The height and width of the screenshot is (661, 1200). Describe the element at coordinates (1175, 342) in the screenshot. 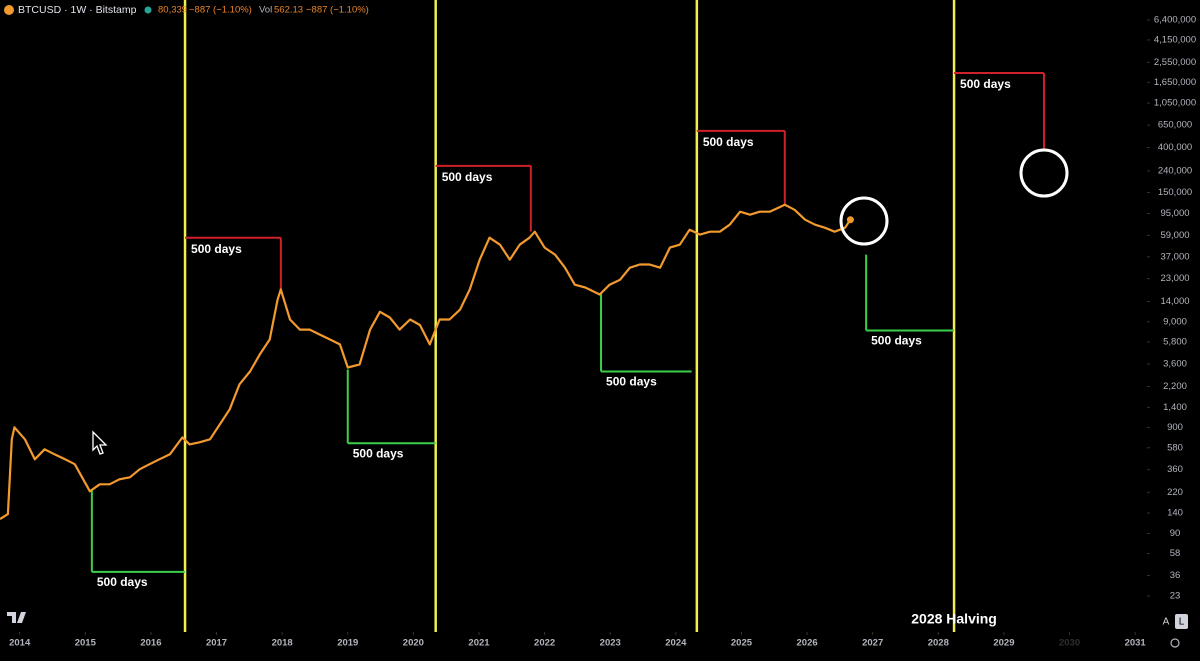

I see `y-tick-label: 5,800` at that location.